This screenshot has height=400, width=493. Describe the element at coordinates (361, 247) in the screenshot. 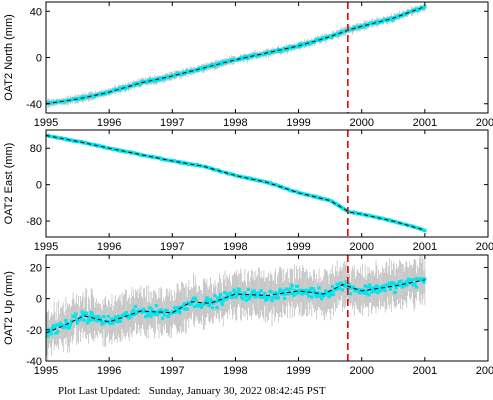

I see `east-x-tick-label: 2000` at that location.